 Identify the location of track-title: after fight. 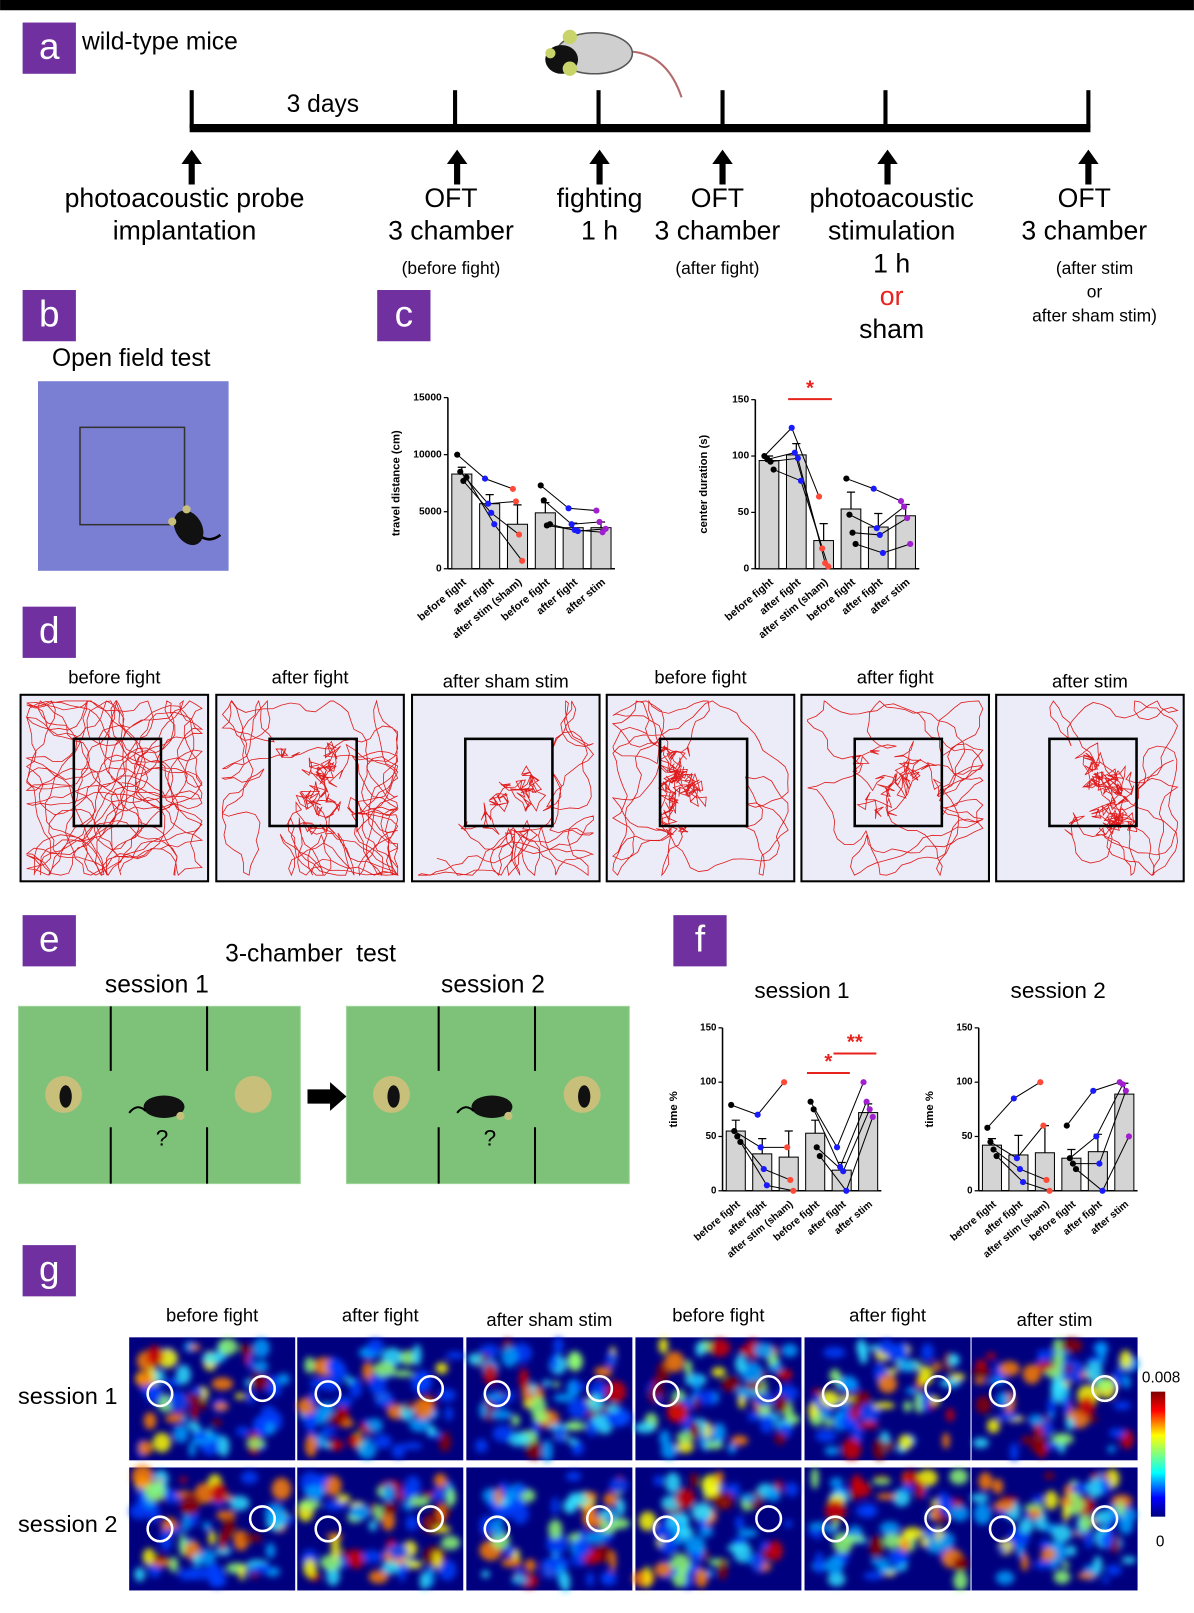
(310, 676).